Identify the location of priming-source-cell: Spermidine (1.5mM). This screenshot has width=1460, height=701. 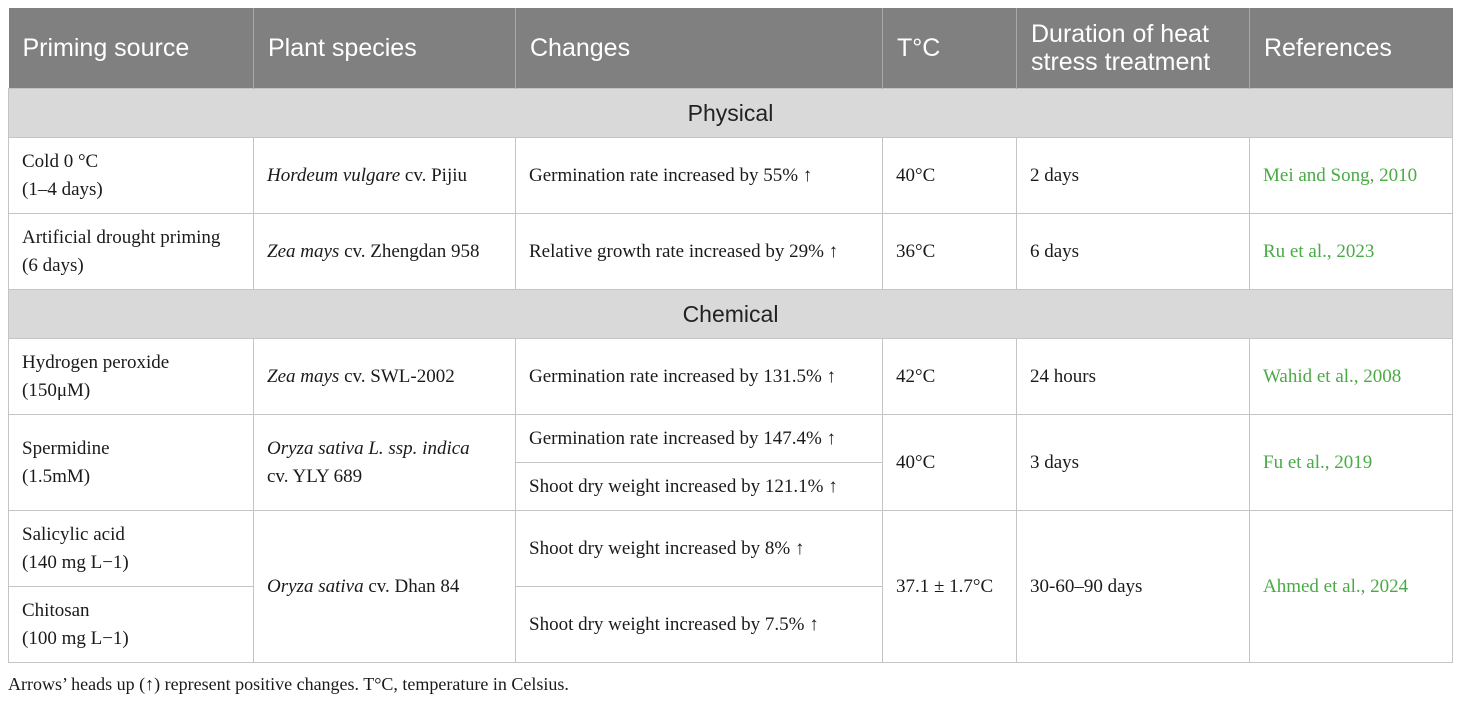
(131, 462).